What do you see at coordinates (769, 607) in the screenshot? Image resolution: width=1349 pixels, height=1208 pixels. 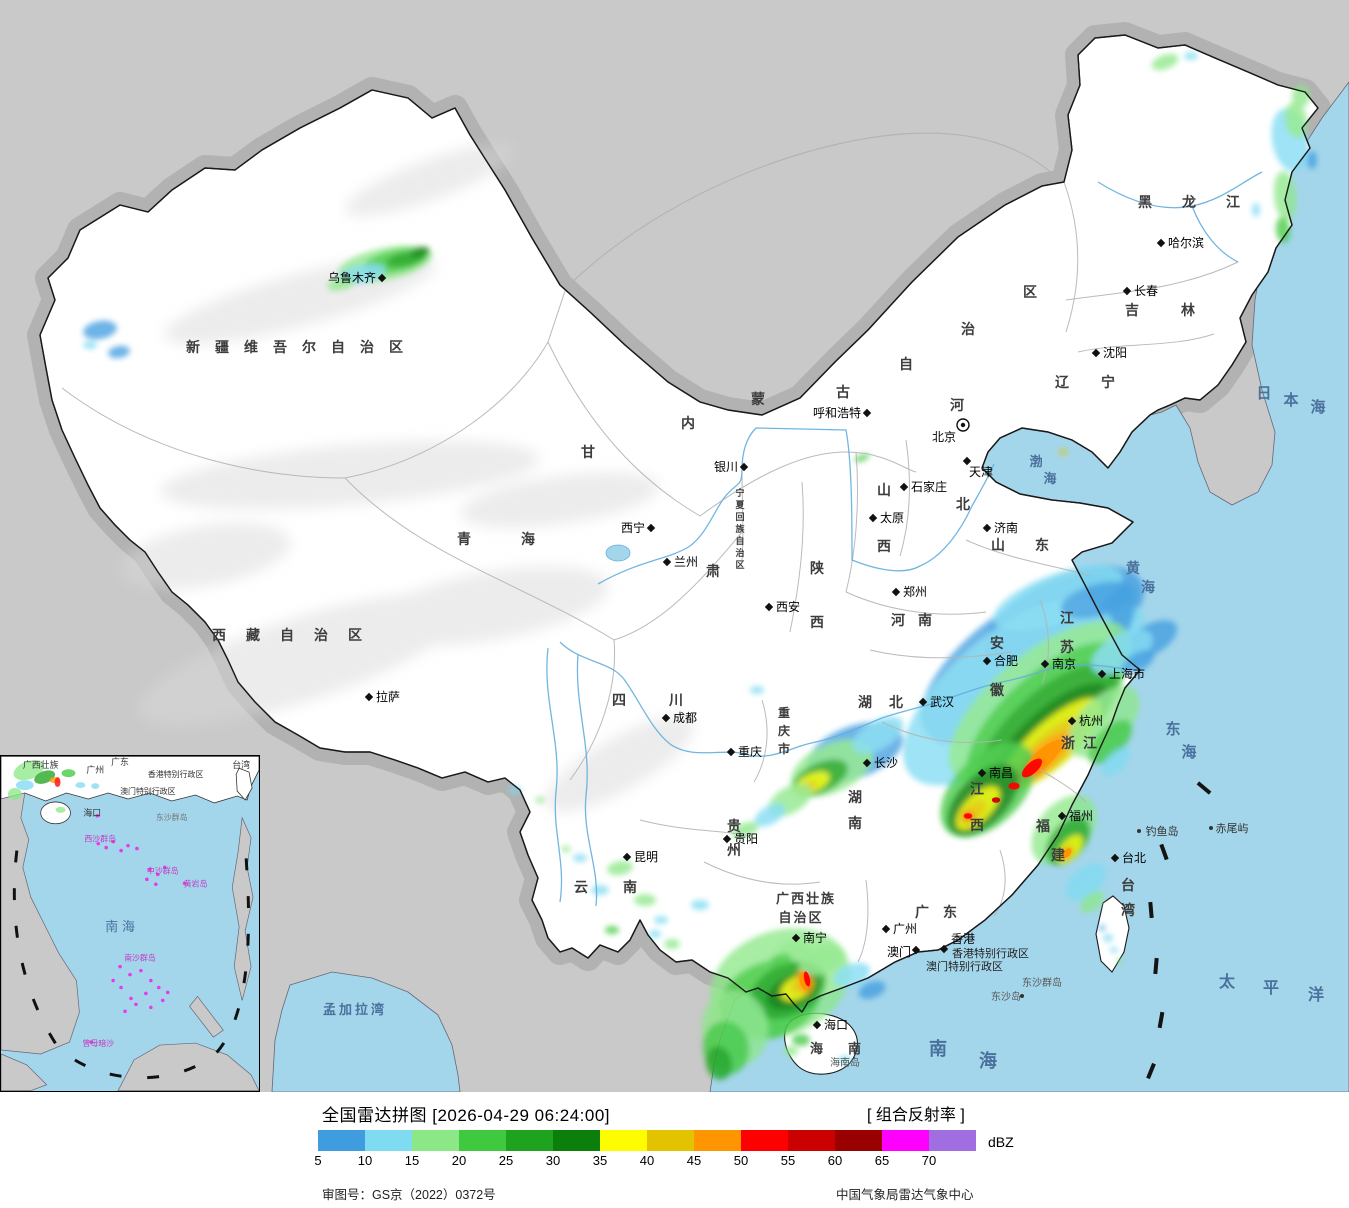 I see `city-marker-西安` at bounding box center [769, 607].